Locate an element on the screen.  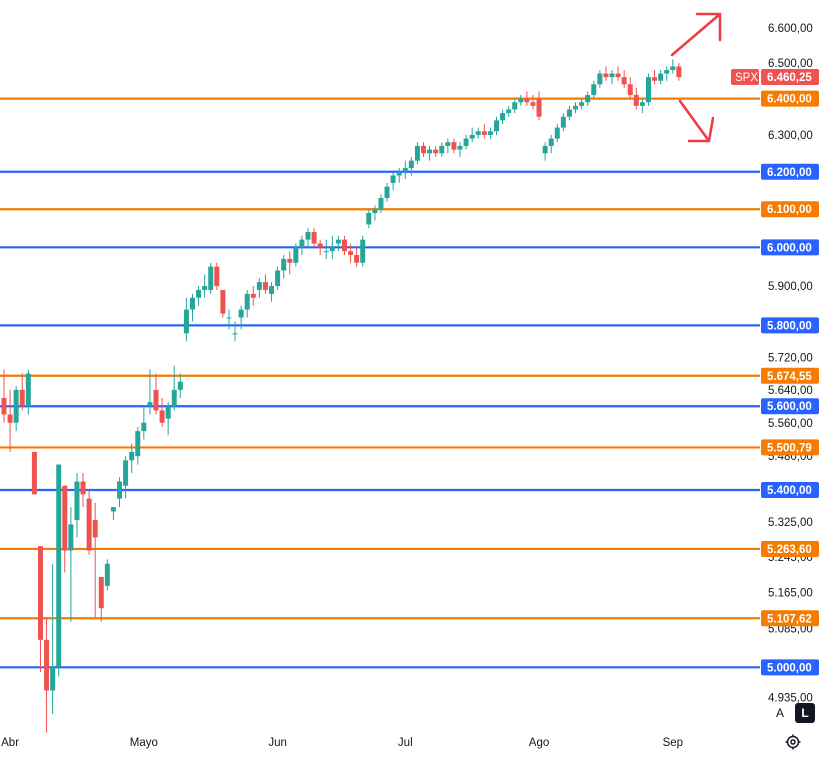
arrow-up-icon is located at coordinates (696, 34).